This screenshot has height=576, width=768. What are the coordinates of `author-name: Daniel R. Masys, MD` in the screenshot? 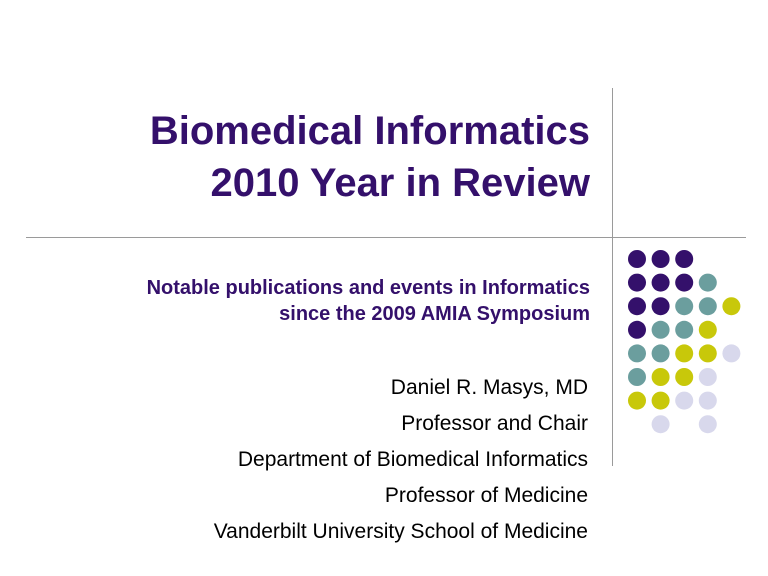 It's located at (489, 387).